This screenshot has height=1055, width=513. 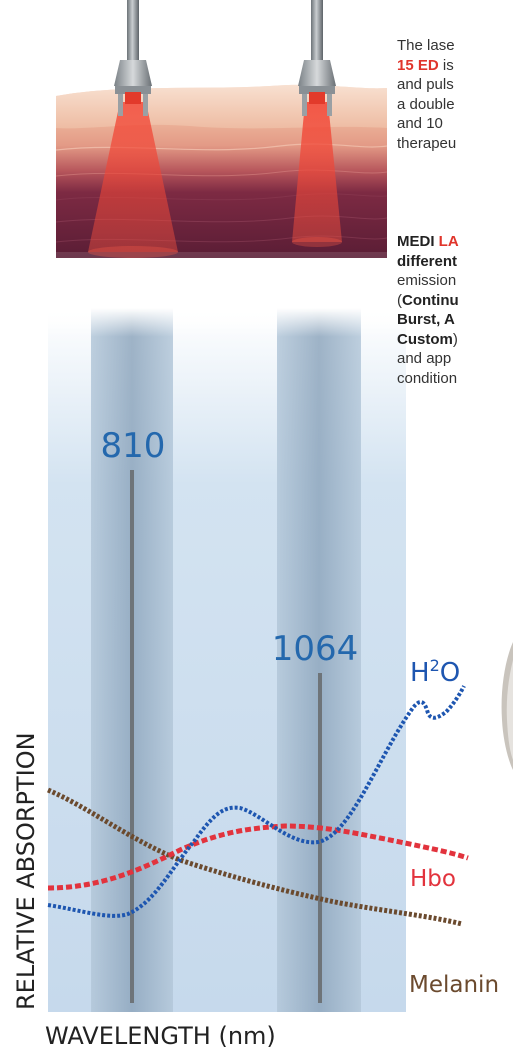 What do you see at coordinates (426, 104) in the screenshot?
I see `intro-line-4: a double` at bounding box center [426, 104].